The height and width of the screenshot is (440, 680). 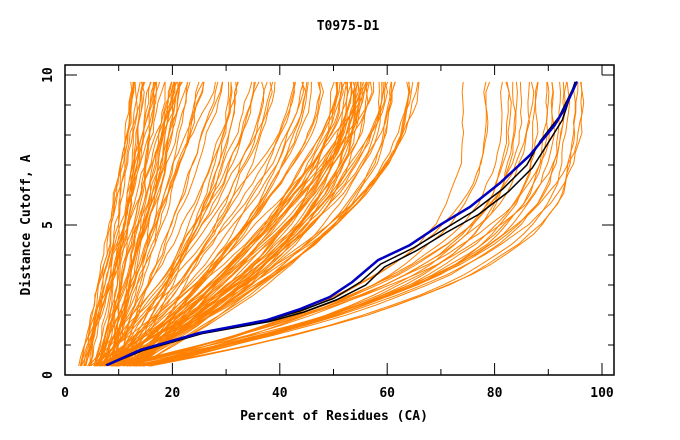 What do you see at coordinates (280, 393) in the screenshot?
I see `x-tick-label-40: 40` at bounding box center [280, 393].